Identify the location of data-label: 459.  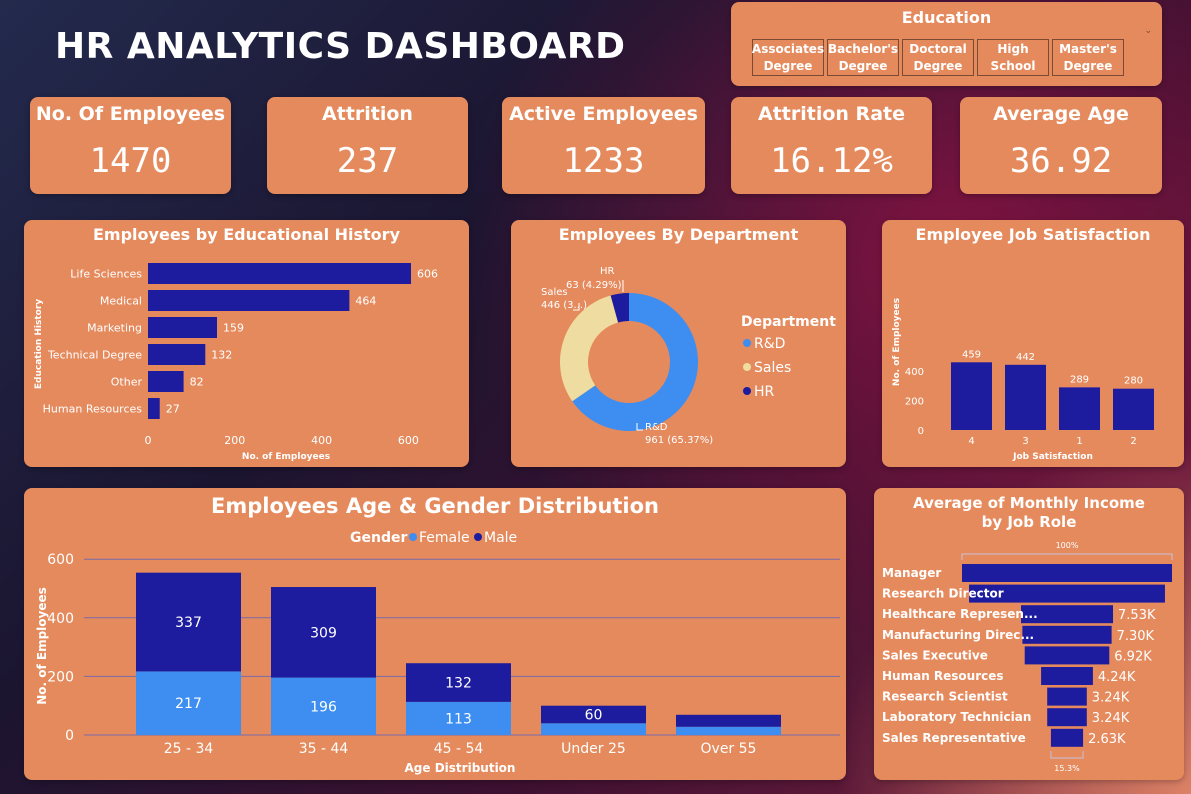
(971, 354).